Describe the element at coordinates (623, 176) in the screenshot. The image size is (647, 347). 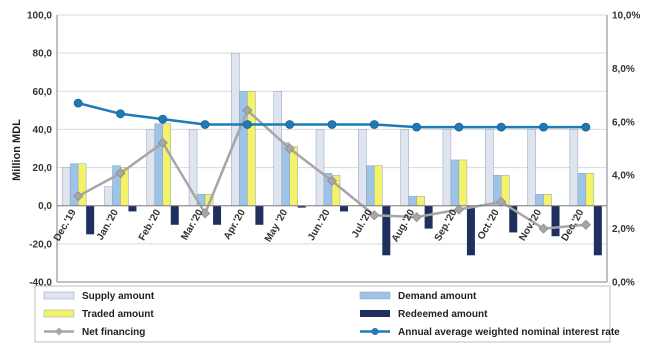
I see `right-tick-label: 4,0%` at that location.